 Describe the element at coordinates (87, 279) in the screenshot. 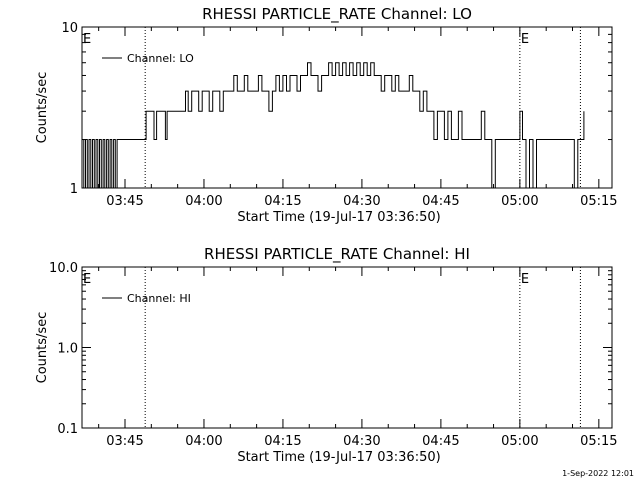

I see `panel2-edge-label: E` at that location.